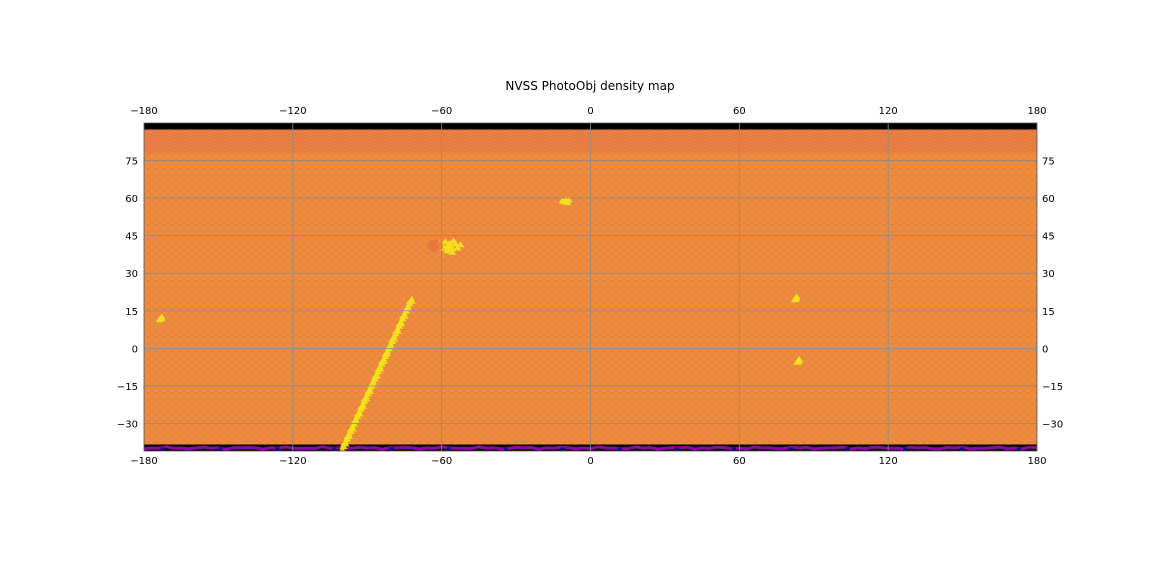 Image resolution: width=1152 pixels, height=576 pixels. Describe the element at coordinates (127, 424) in the screenshot. I see `y-tick-label-left: −30` at that location.